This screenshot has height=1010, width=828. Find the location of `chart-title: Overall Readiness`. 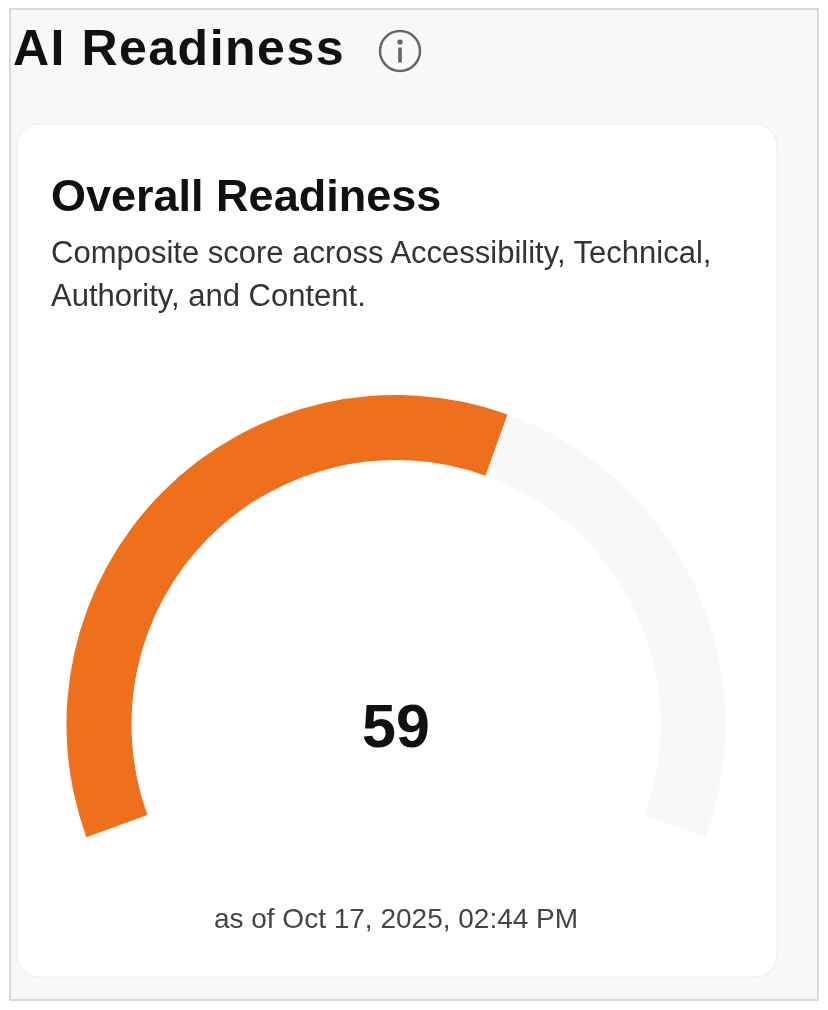

chart-title: Overall Readiness is located at coordinates (246, 195).